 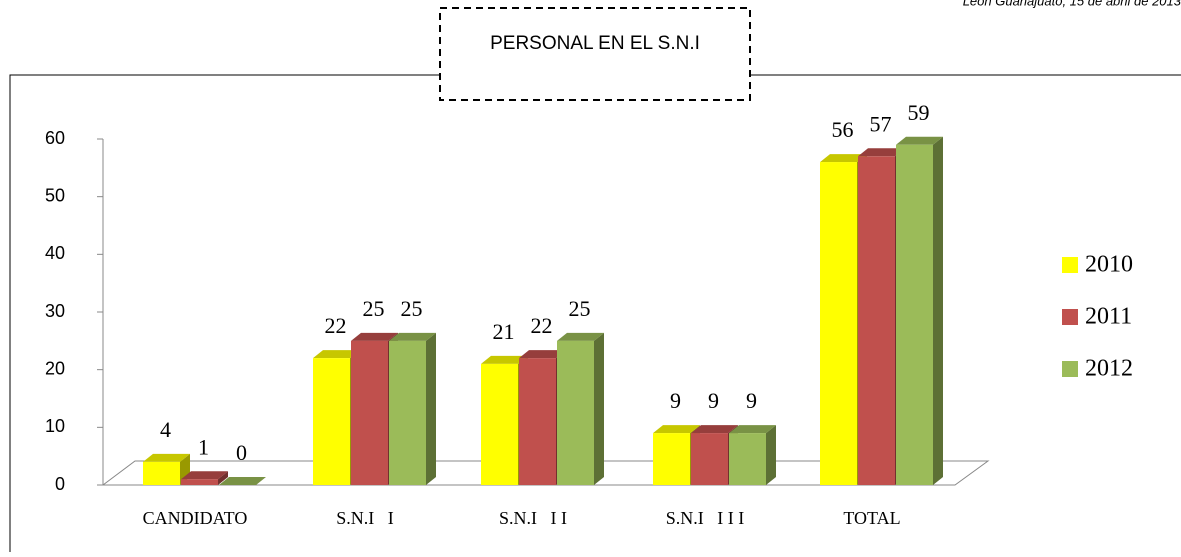 What do you see at coordinates (1109, 265) in the screenshot?
I see `legend-label: 2010` at bounding box center [1109, 265].